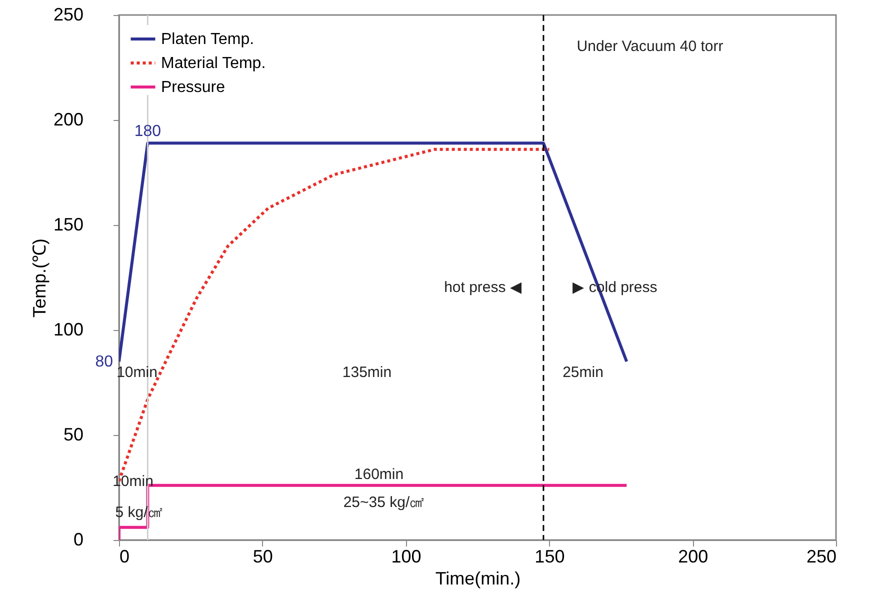 Image resolution: width=876 pixels, height=607 pixels. I want to click on annotation: 25min, so click(583, 372).